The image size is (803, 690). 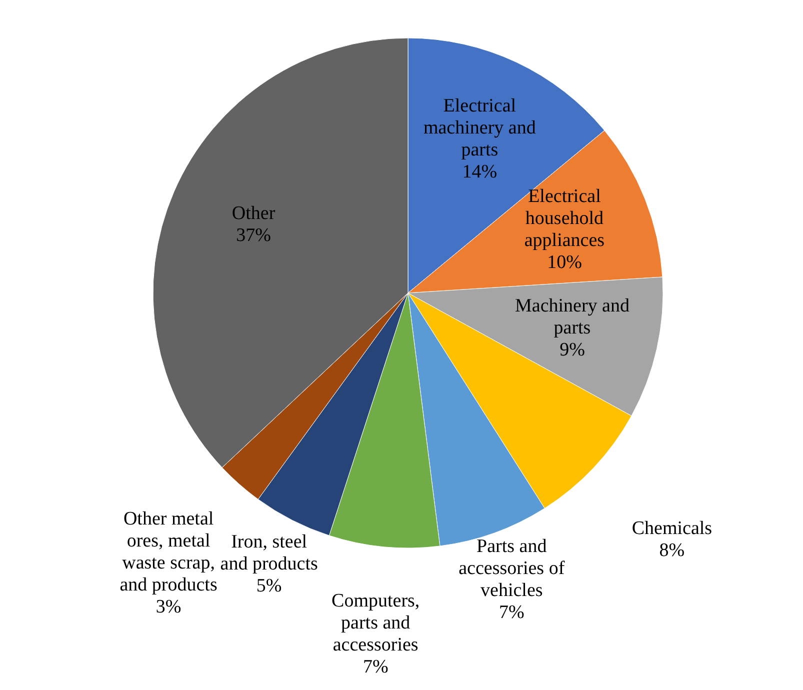 What do you see at coordinates (479, 129) in the screenshot?
I see `slice-label: Electrical machinery and parts` at bounding box center [479, 129].